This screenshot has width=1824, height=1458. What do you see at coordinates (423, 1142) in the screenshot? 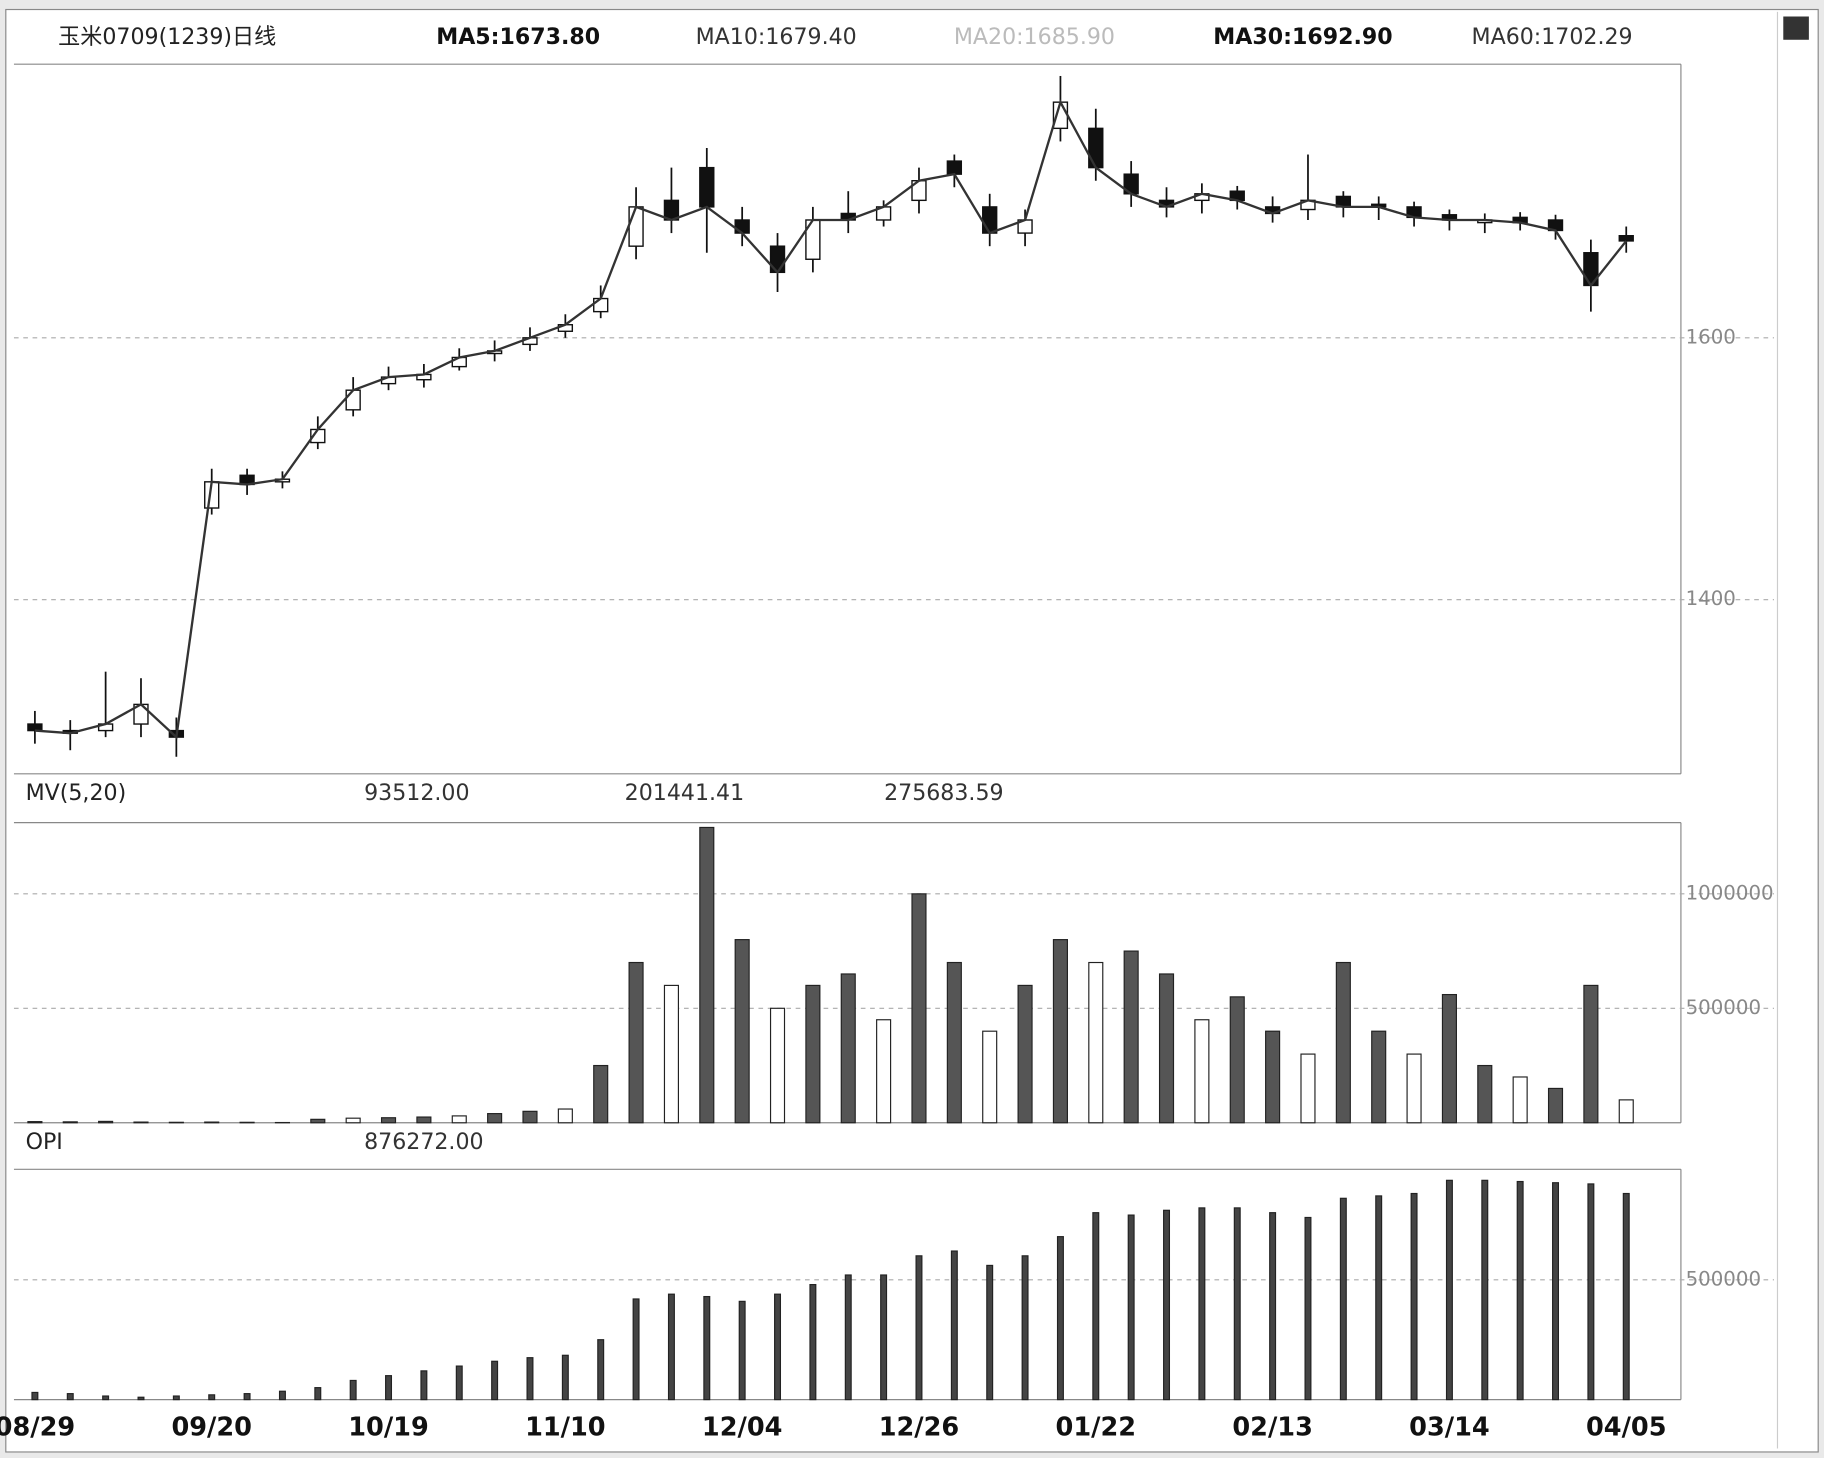
I see `header-value: 876272.00` at bounding box center [423, 1142].